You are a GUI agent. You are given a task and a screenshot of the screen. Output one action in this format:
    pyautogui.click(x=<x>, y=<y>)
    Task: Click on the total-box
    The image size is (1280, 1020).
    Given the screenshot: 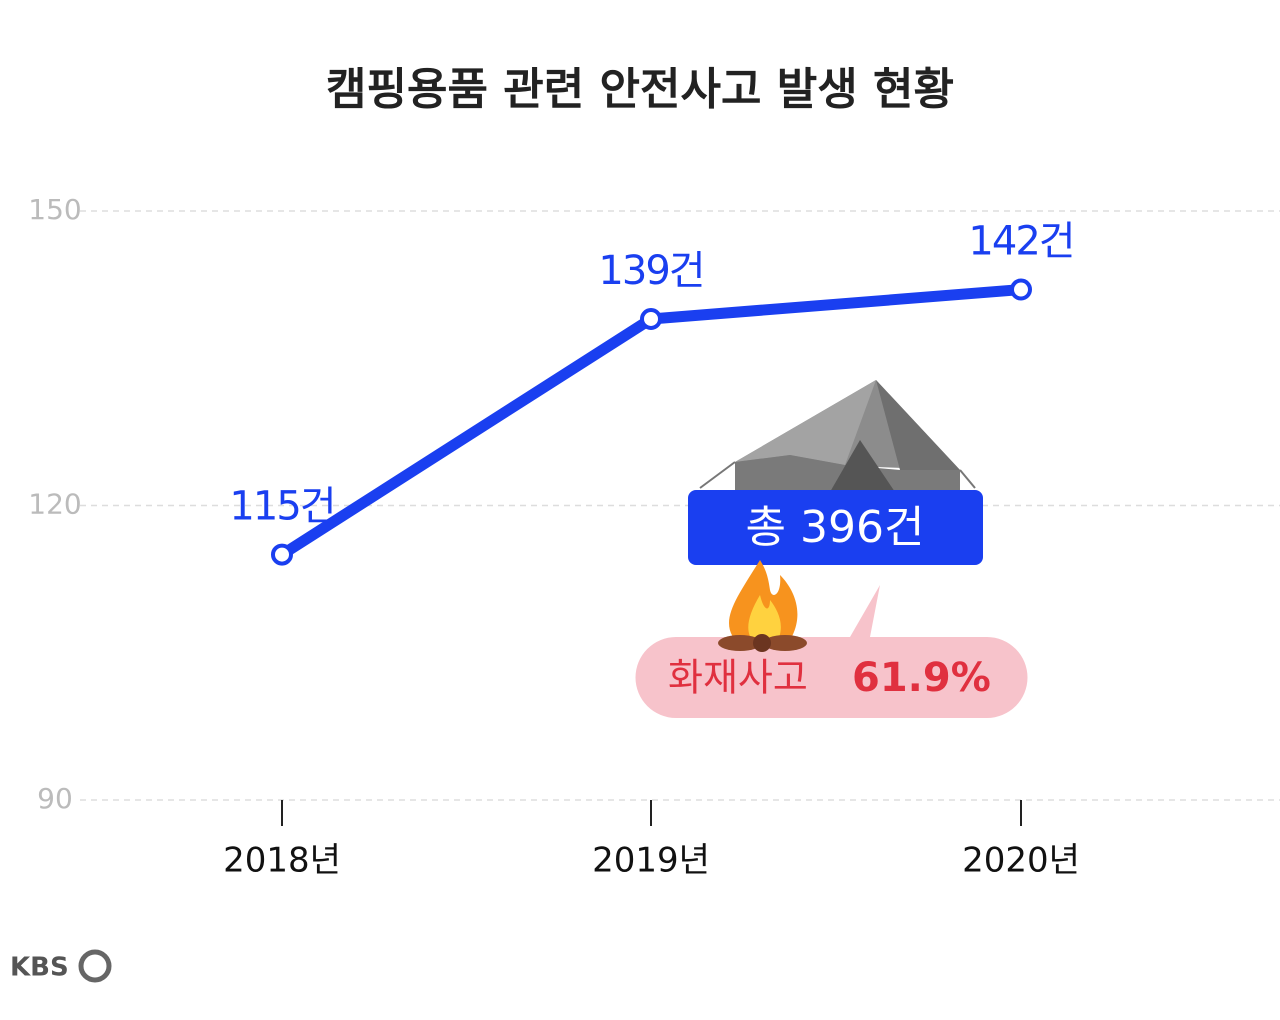 What is the action you would take?
    pyautogui.click(x=835, y=527)
    